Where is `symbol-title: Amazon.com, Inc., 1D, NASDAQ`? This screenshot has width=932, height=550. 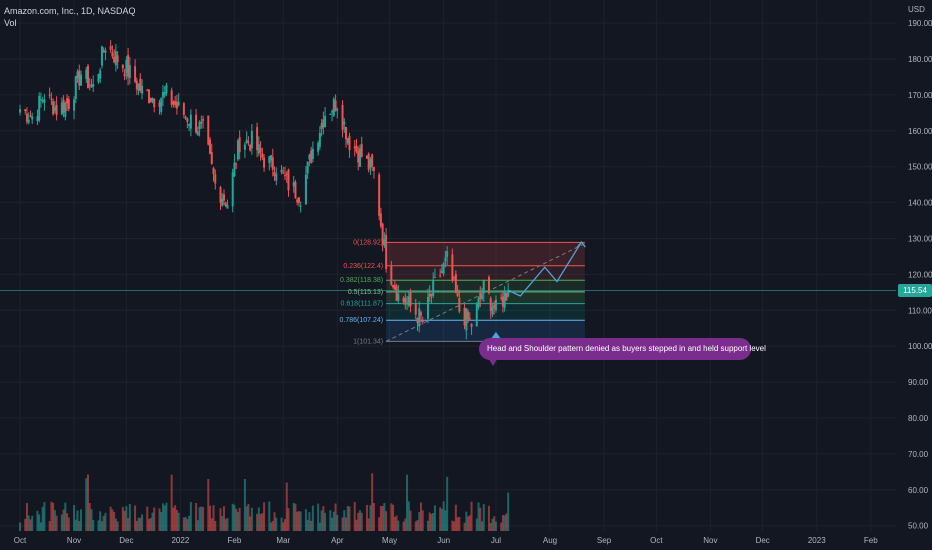
symbol-title: Amazon.com, Inc., 1D, NASDAQ is located at coordinates (70, 11).